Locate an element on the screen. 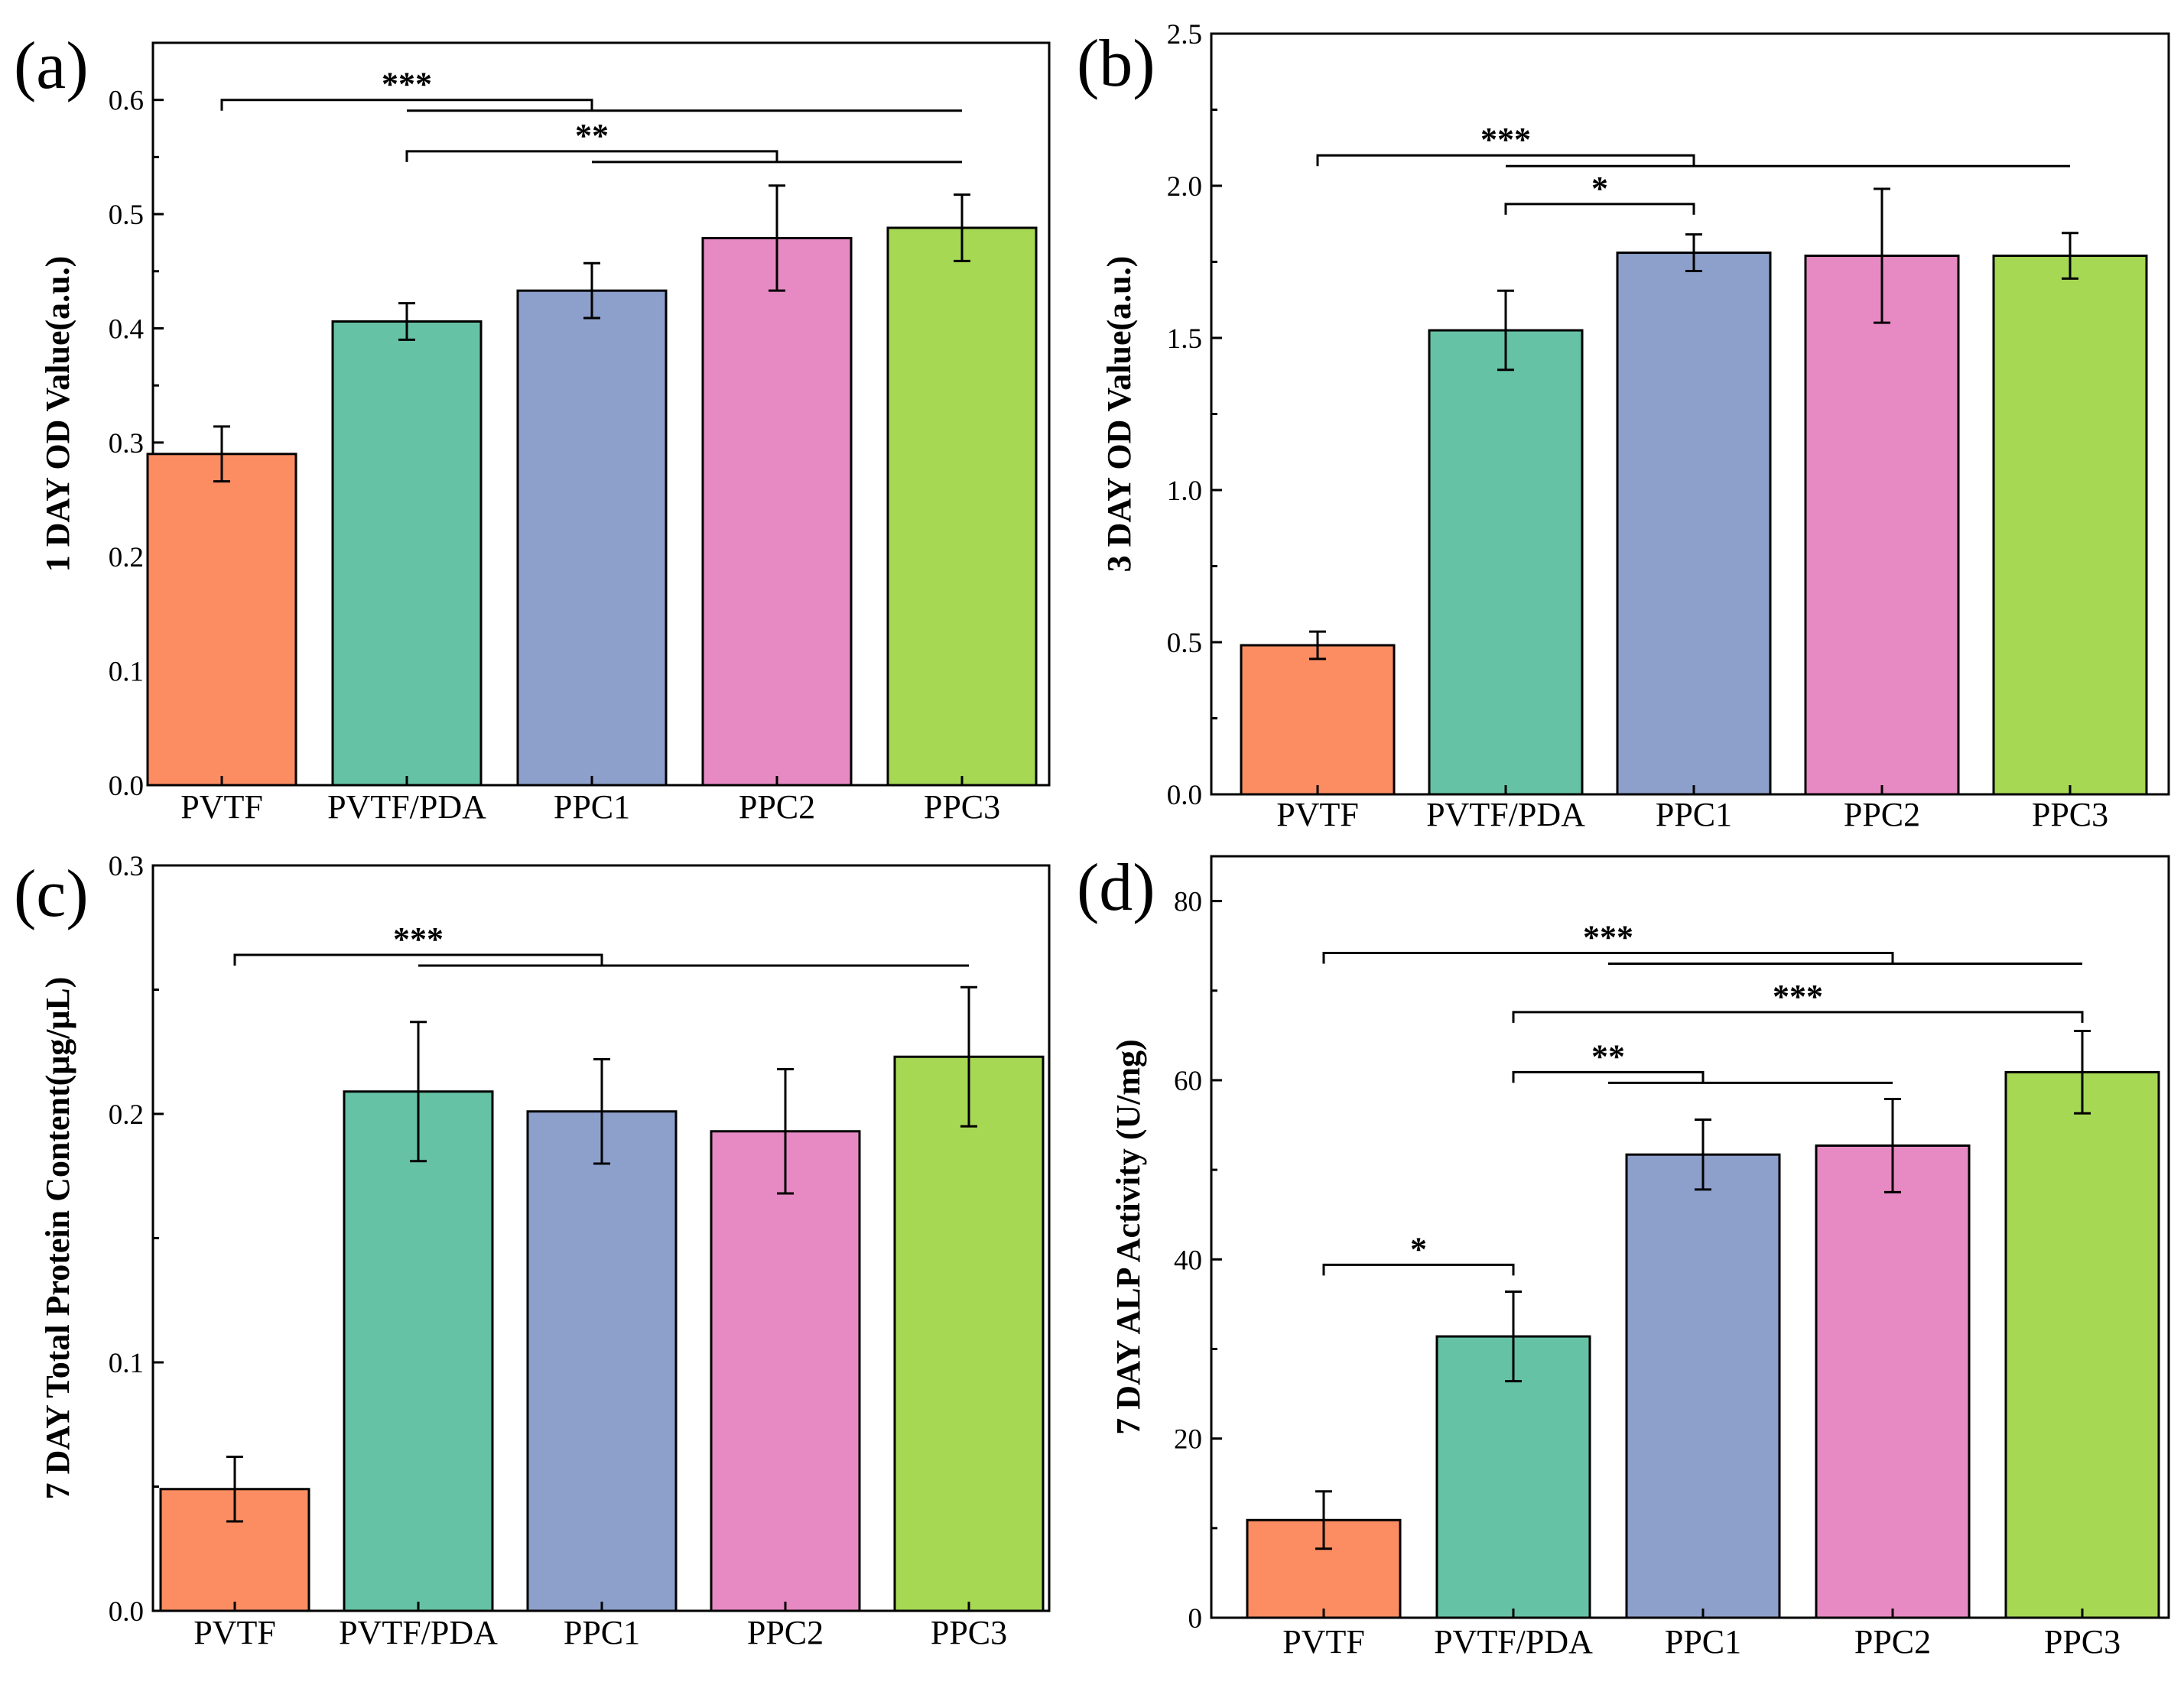 This screenshot has height=1685, width=2184. y-tick-label: 0.4 is located at coordinates (126, 329).